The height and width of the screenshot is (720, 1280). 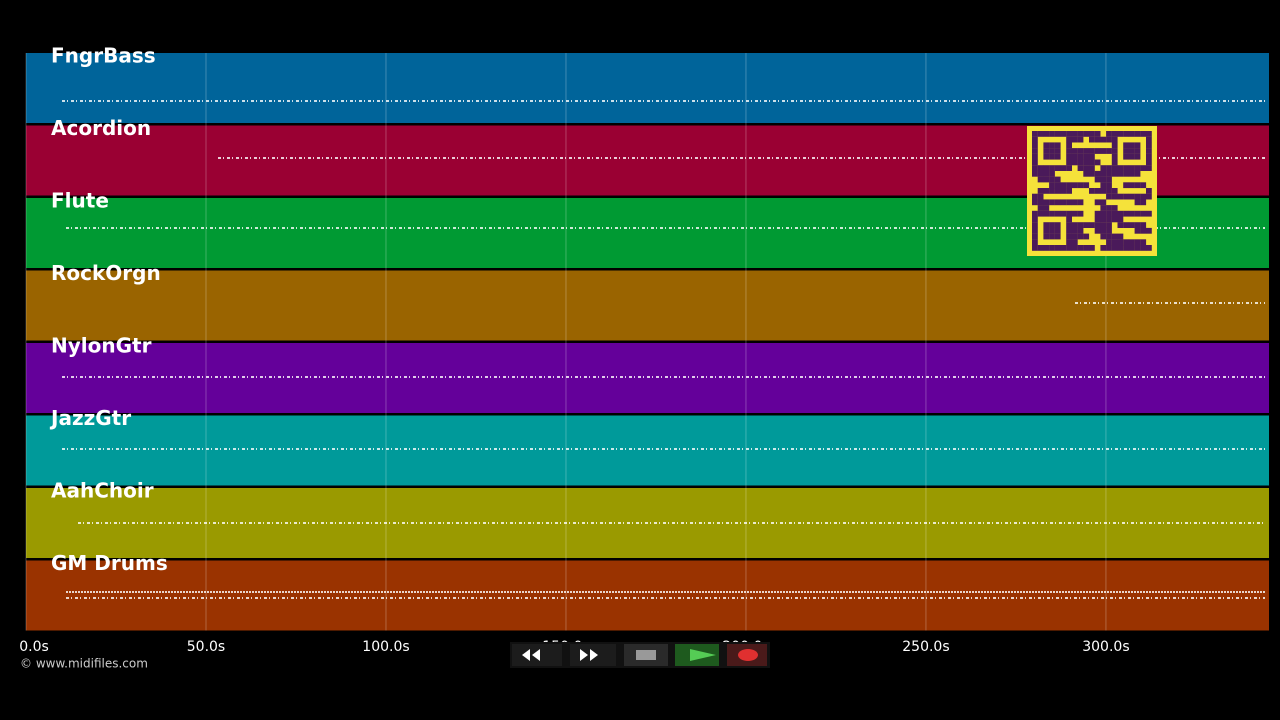 I want to click on track-lane, so click(x=647, y=595).